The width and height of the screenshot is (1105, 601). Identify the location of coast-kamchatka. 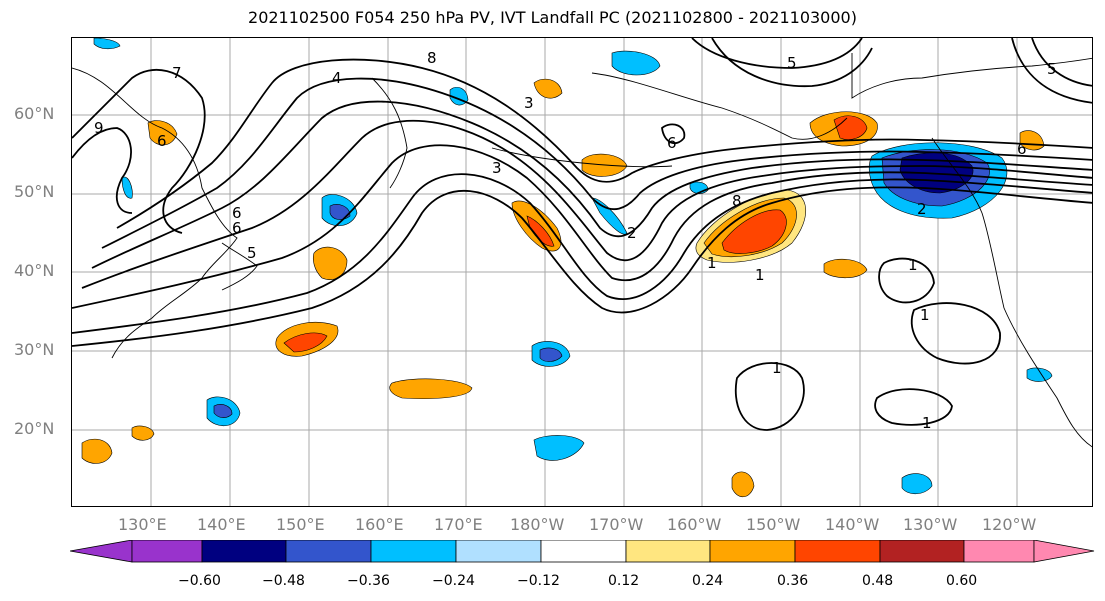
(389, 133).